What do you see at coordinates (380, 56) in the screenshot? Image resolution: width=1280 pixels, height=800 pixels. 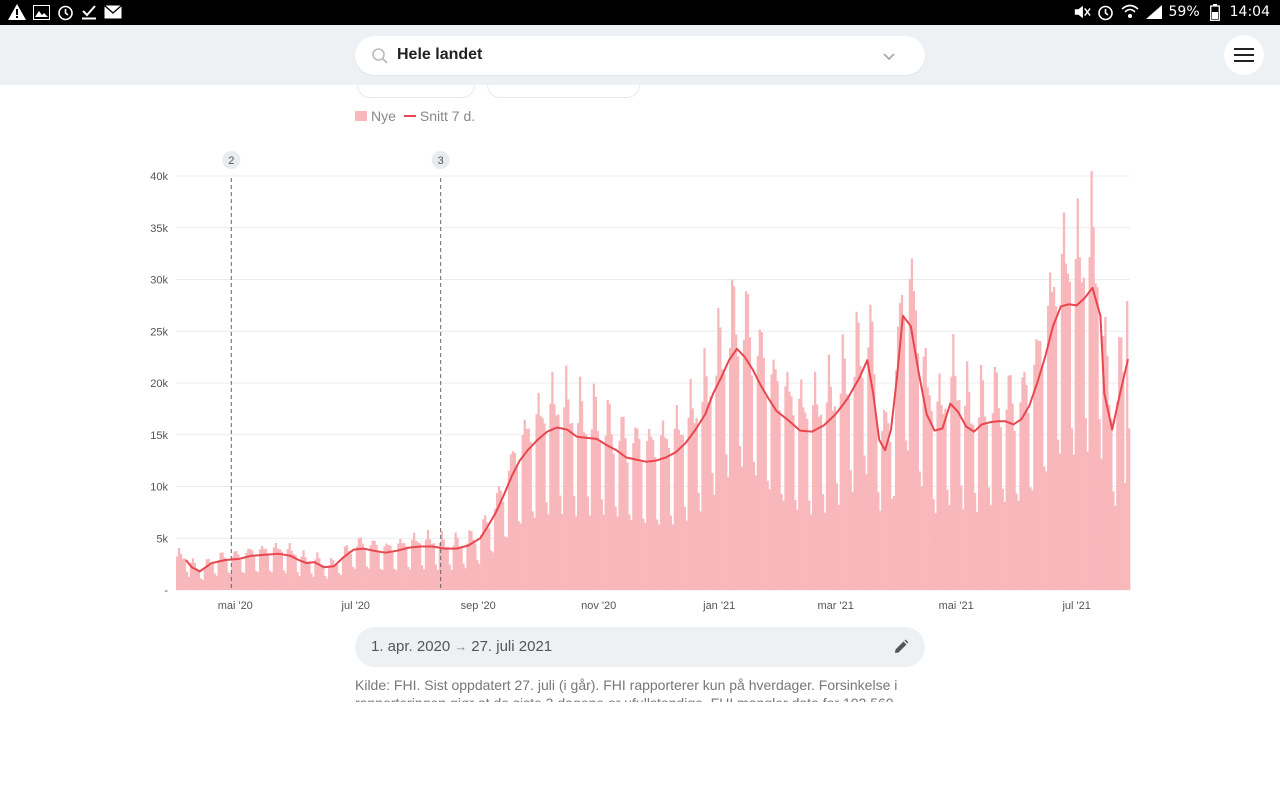 I see `search-icon` at bounding box center [380, 56].